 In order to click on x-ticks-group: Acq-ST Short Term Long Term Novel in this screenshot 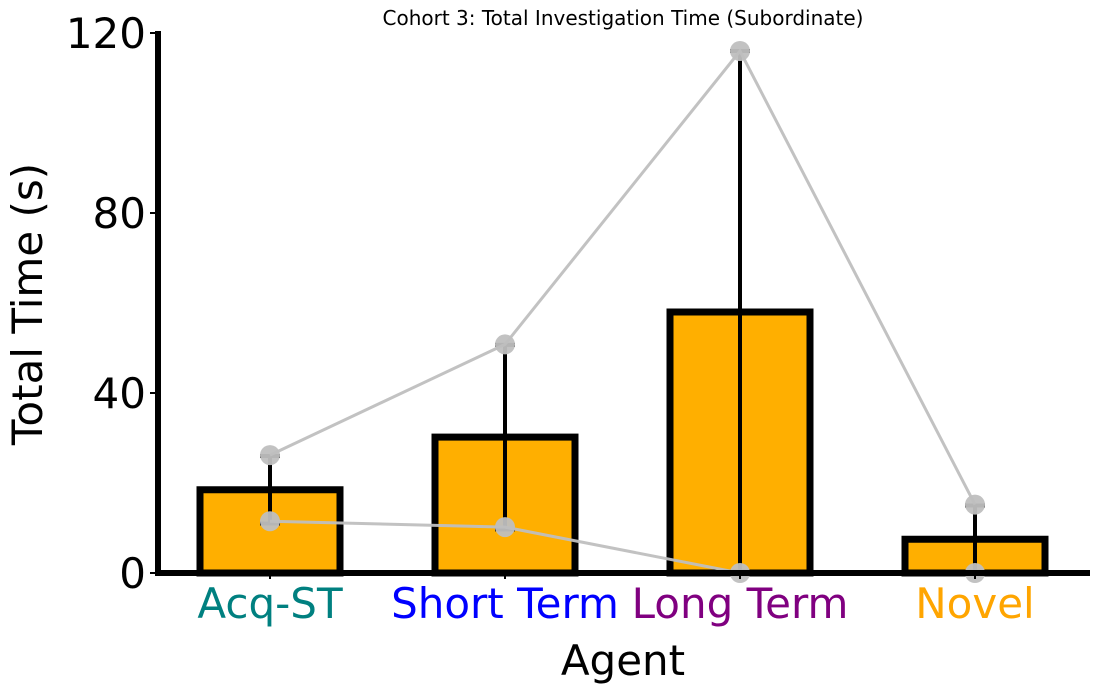, I will do `click(616, 600)`.